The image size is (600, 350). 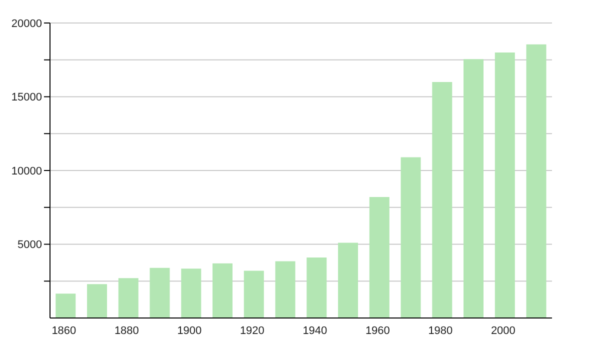 What do you see at coordinates (126, 330) in the screenshot?
I see `x-tick-label: 1880` at bounding box center [126, 330].